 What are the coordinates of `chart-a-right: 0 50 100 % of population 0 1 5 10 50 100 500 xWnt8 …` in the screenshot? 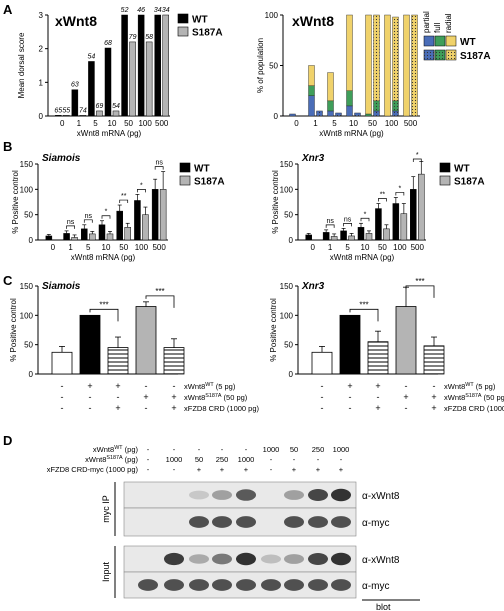 It's located at (373, 74).